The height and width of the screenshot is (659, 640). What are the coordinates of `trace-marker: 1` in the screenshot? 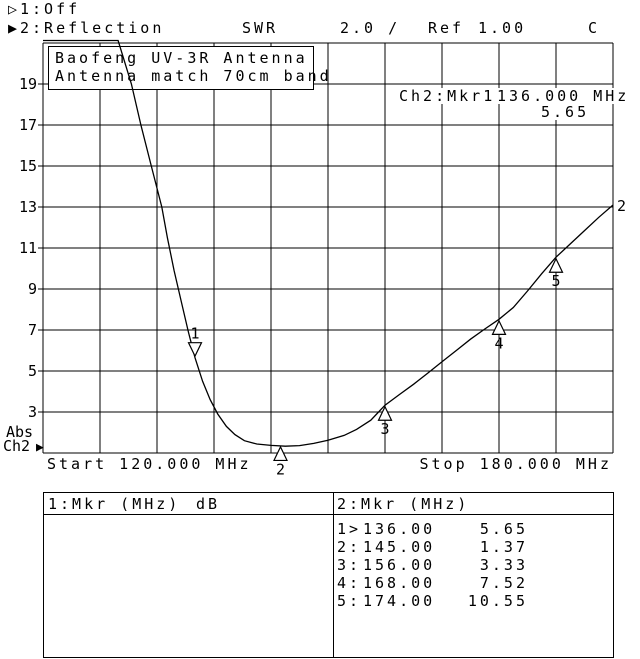 It's located at (195, 341).